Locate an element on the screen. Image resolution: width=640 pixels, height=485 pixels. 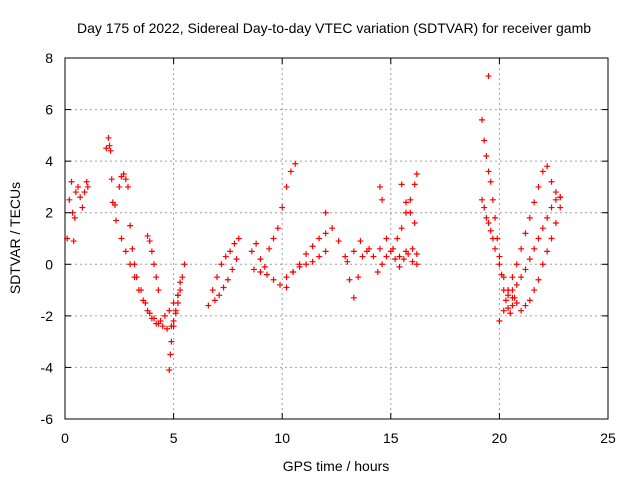
series-arc-v is located at coordinates (541, 259).